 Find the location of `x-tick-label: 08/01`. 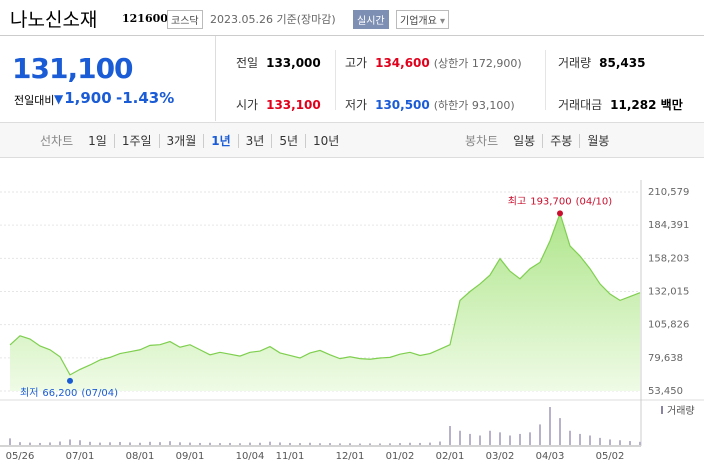

x-tick-label: 08/01 is located at coordinates (140, 456).